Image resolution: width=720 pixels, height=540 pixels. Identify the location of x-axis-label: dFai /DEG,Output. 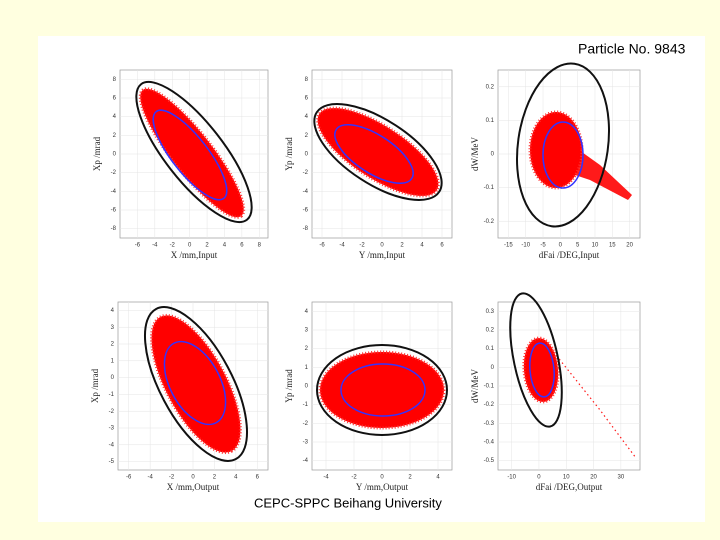
(569, 487).